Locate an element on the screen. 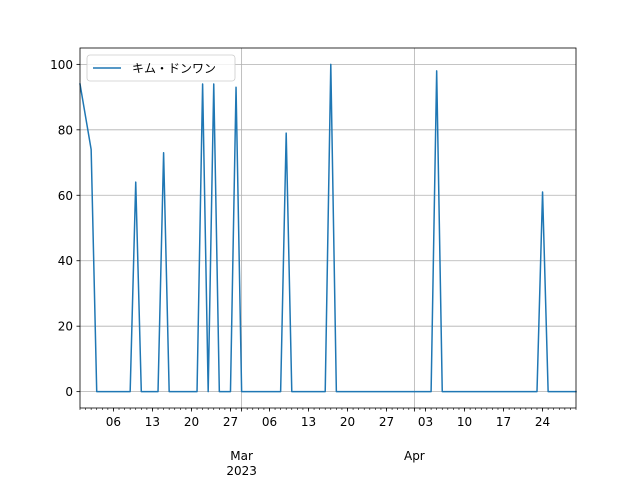 The height and width of the screenshot is (485, 640). y-tick-label: 0 is located at coordinates (69, 392).